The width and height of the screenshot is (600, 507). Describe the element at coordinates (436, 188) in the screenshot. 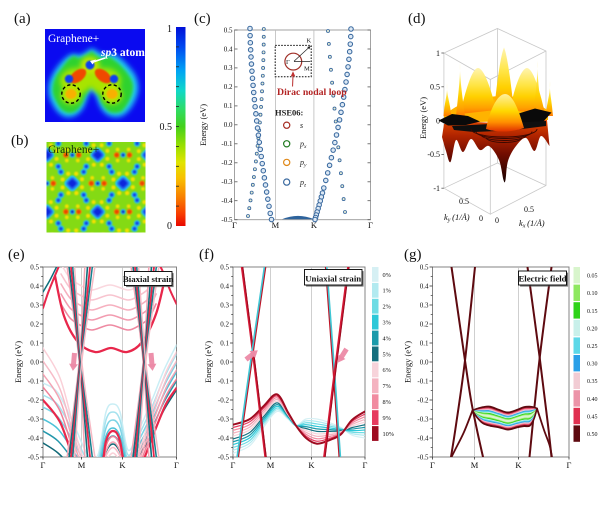

I see `svg-text: -1` at that location.